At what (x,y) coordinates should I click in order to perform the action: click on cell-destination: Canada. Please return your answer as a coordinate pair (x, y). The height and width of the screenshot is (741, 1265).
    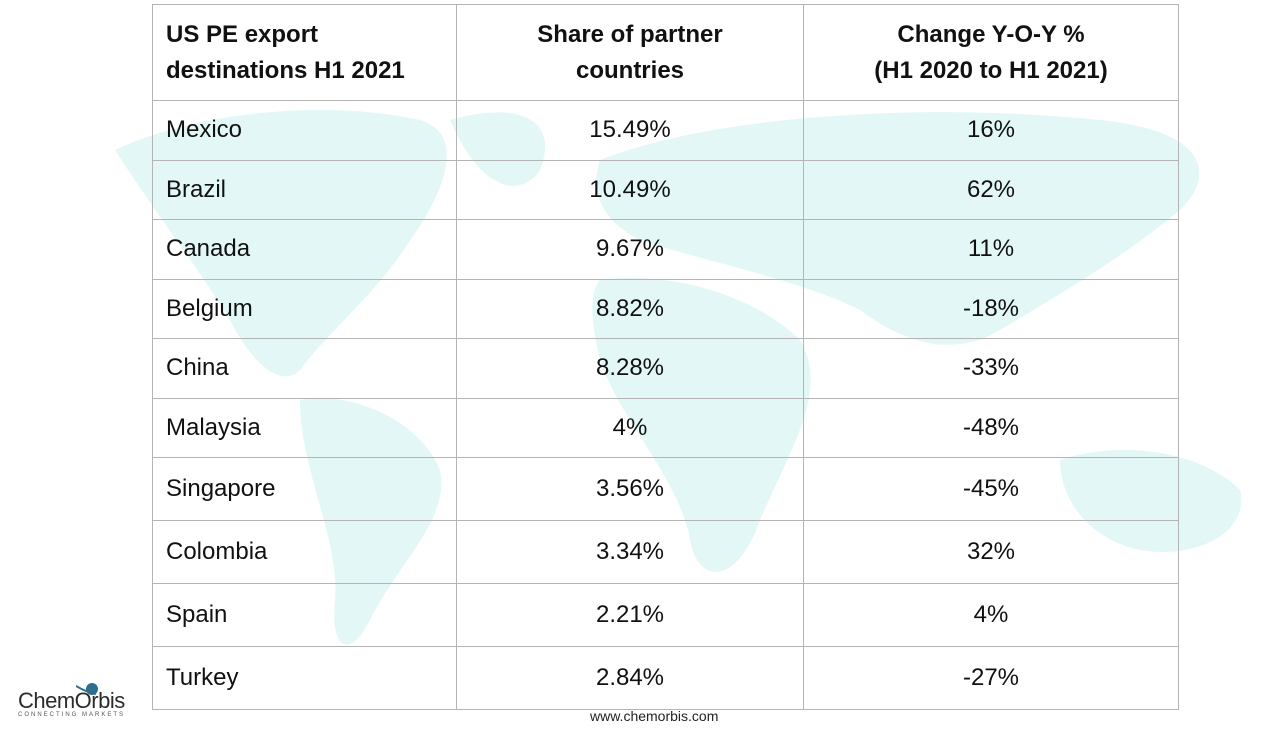
    Looking at the image, I should click on (304, 249).